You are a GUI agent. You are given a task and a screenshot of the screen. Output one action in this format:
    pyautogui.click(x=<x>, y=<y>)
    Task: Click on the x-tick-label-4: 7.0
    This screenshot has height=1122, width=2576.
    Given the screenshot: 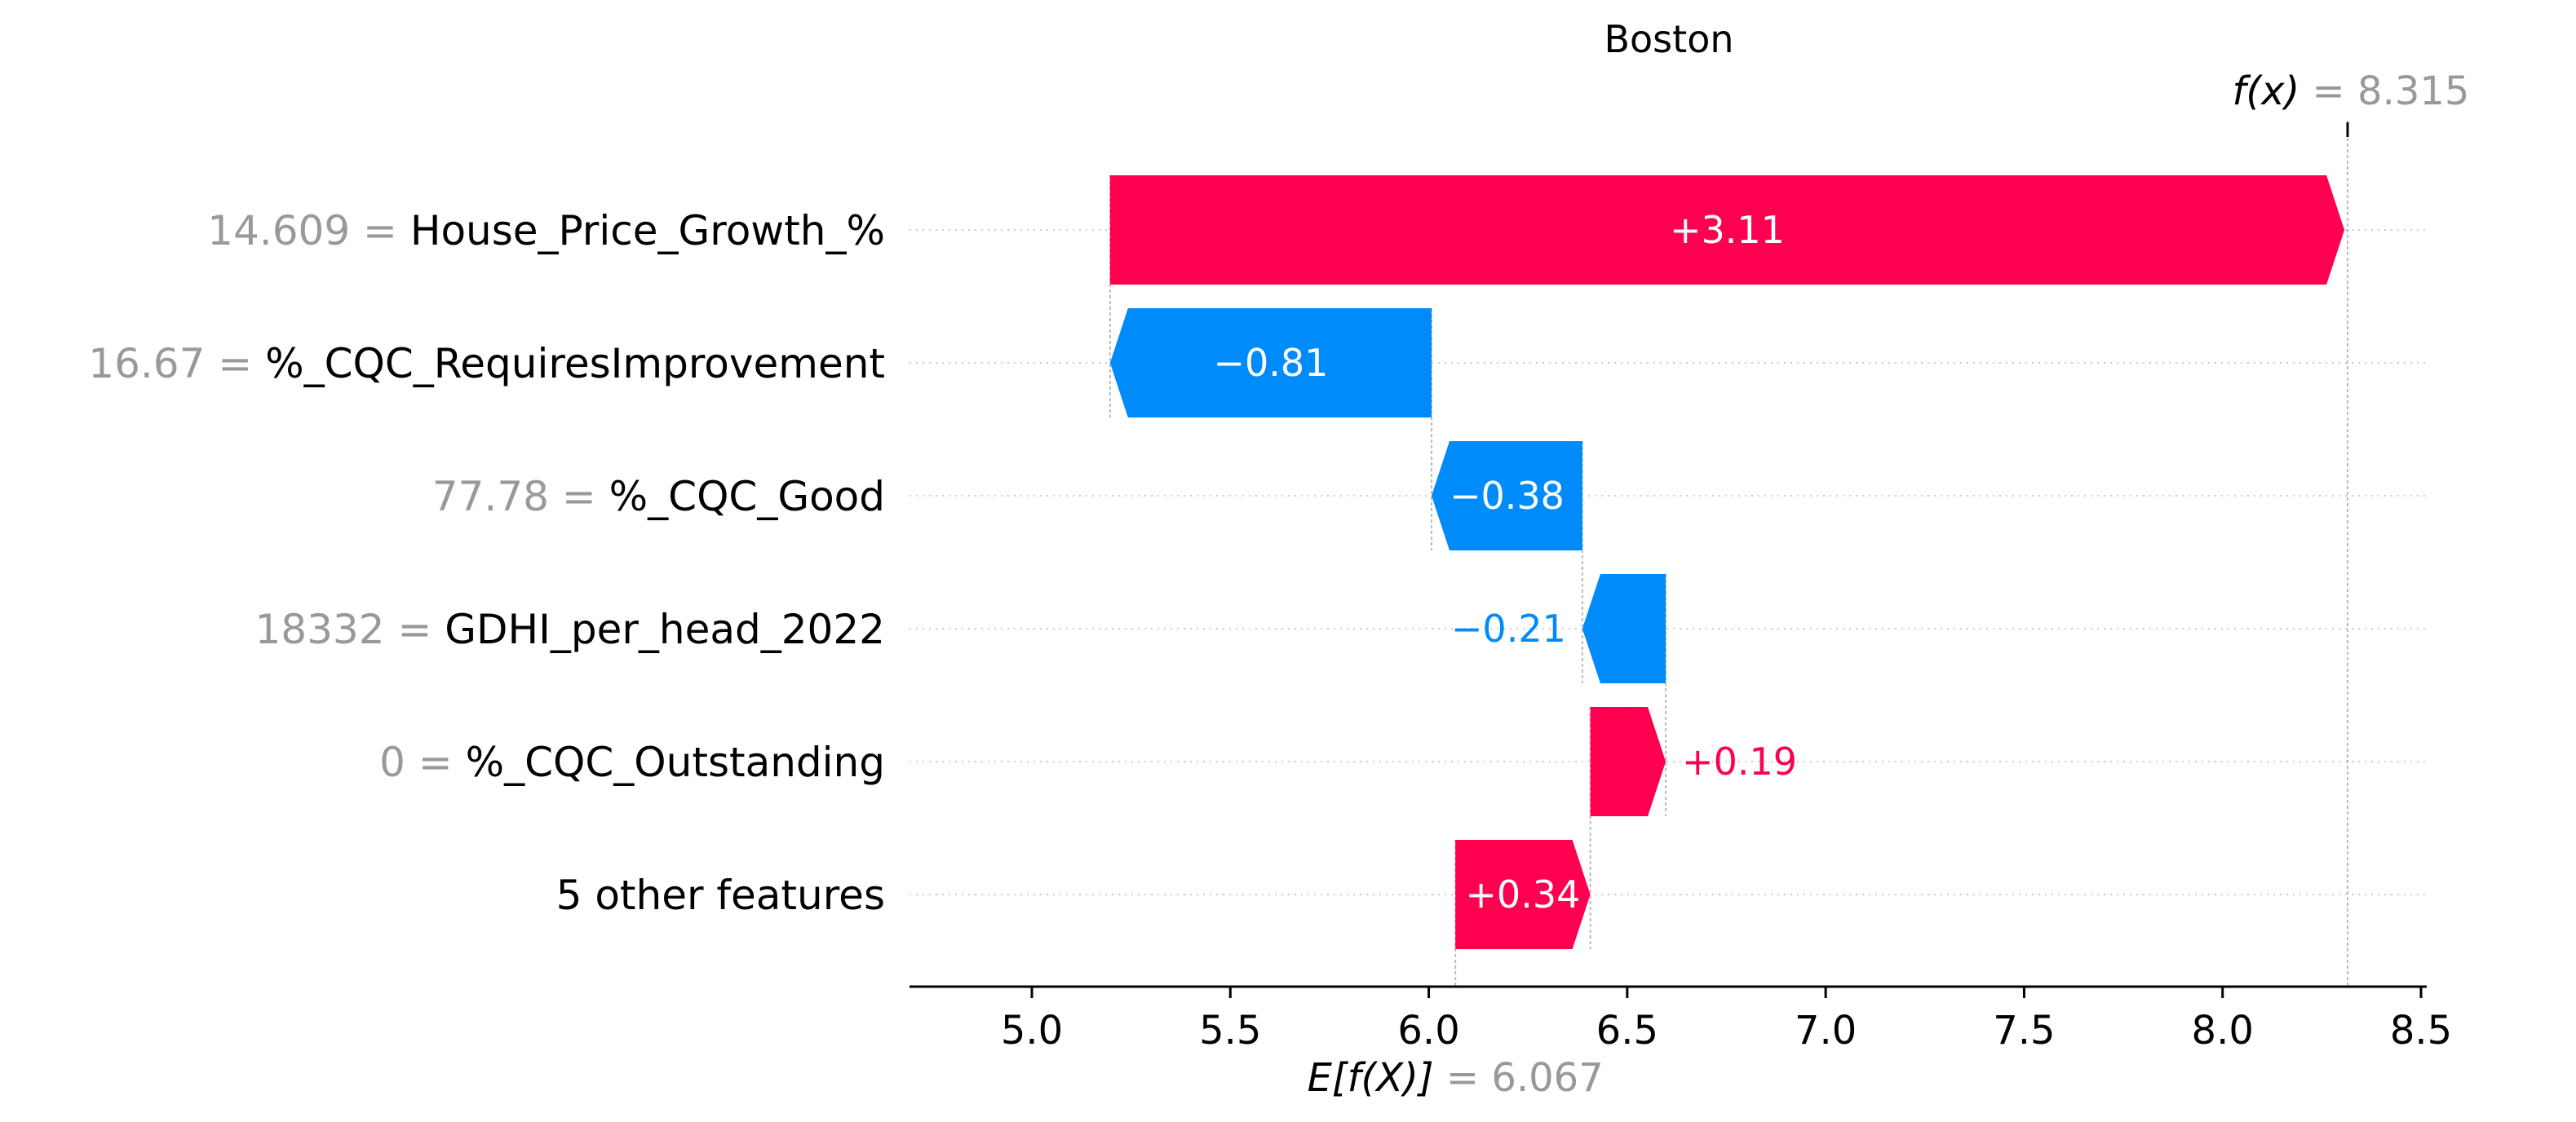 What is the action you would take?
    pyautogui.click(x=1826, y=1031)
    